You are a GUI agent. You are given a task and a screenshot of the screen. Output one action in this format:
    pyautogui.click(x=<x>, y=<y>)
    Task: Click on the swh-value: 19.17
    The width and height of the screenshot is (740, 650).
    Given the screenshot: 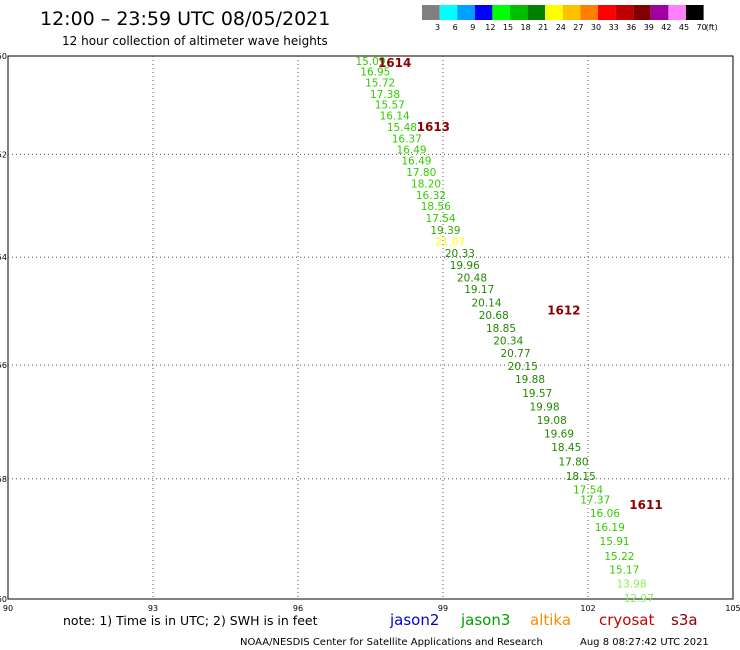 What is the action you would take?
    pyautogui.click(x=479, y=290)
    